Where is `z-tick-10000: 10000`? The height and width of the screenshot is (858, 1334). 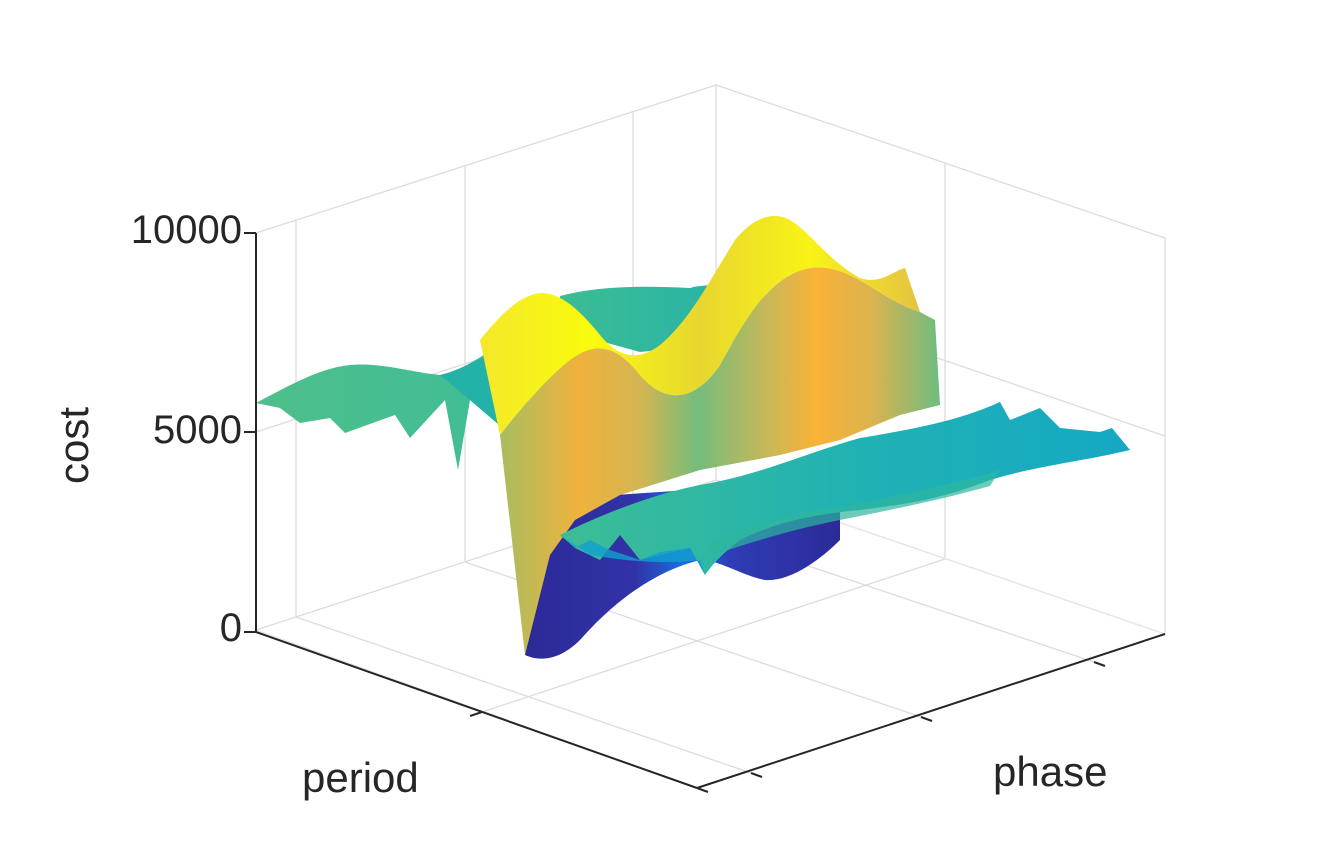 z-tick-10000: 10000 is located at coordinates (186, 230).